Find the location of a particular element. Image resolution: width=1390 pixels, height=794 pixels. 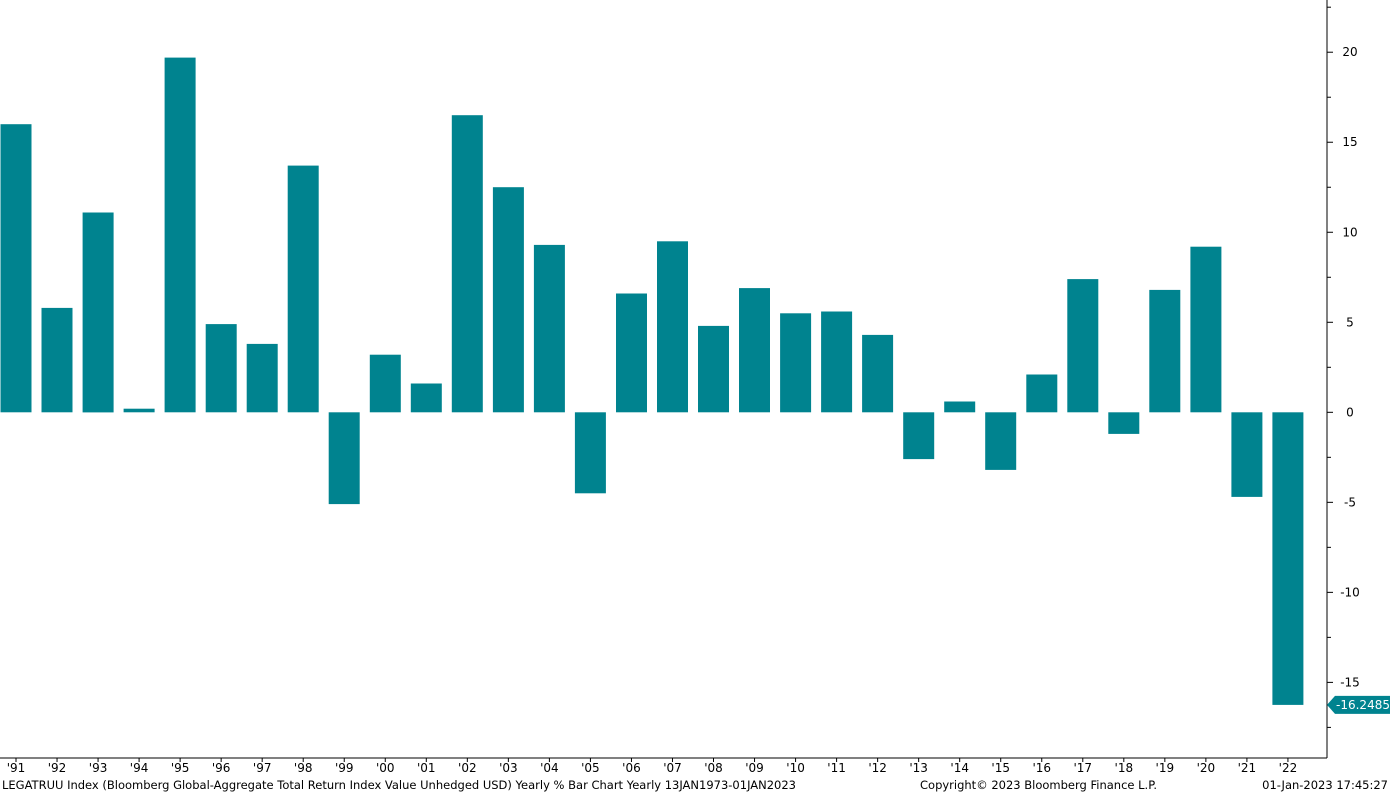

timestamp-text: 01-Jan-2023 17:45:27 is located at coordinates (1325, 785).